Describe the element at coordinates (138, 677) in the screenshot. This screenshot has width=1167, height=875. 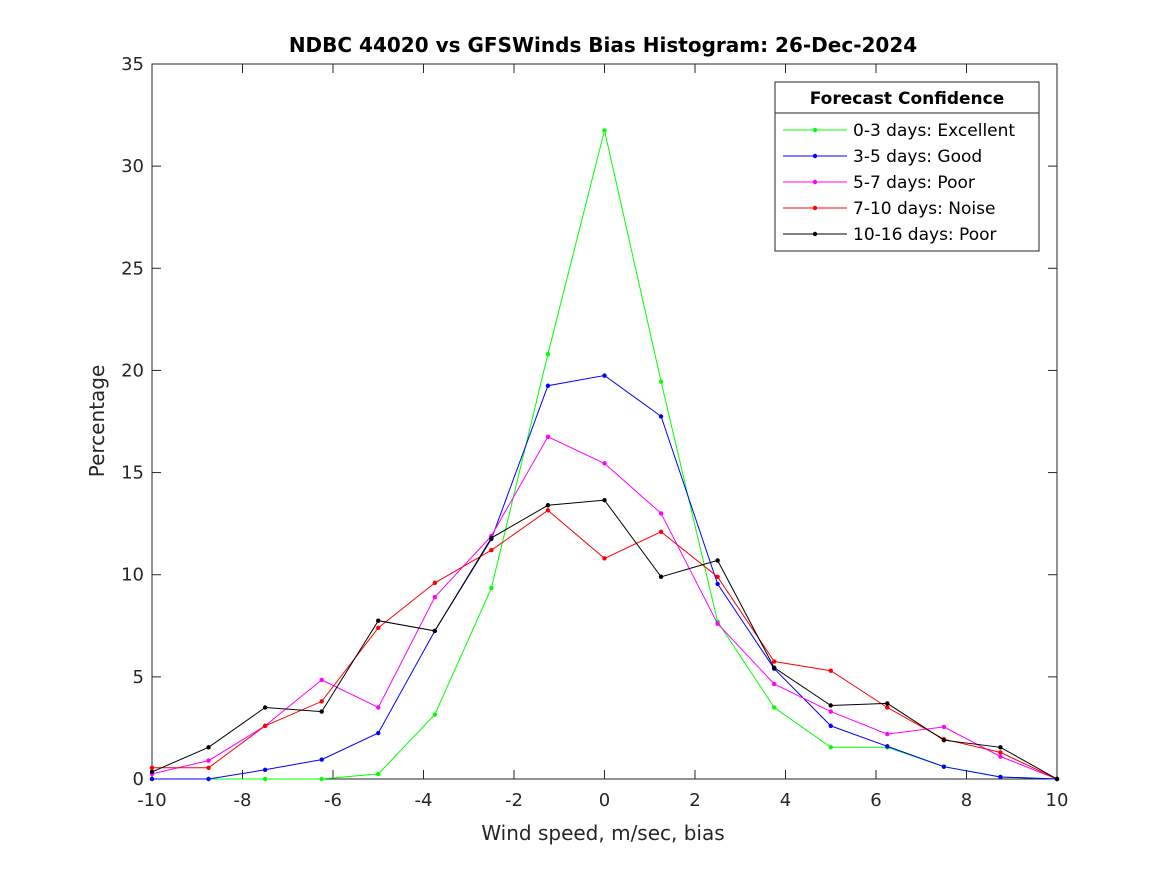
I see `y-tick-label: 5` at that location.